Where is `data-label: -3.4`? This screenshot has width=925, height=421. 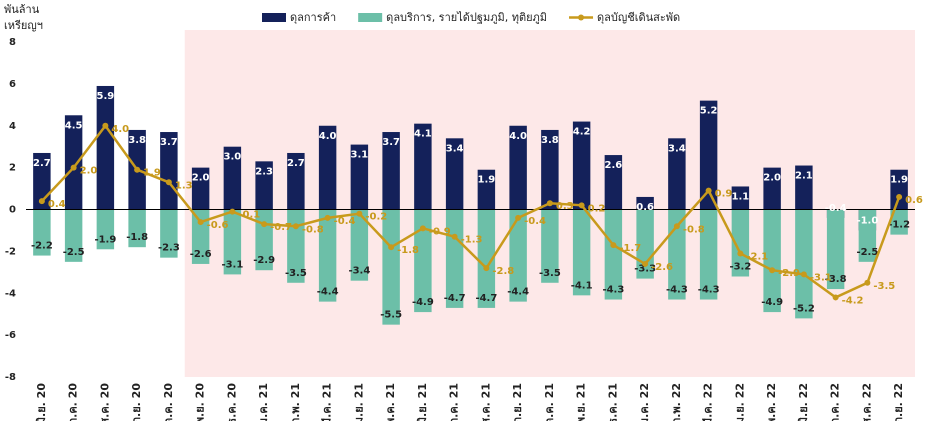
data-label: -3.4 is located at coordinates (359, 271).